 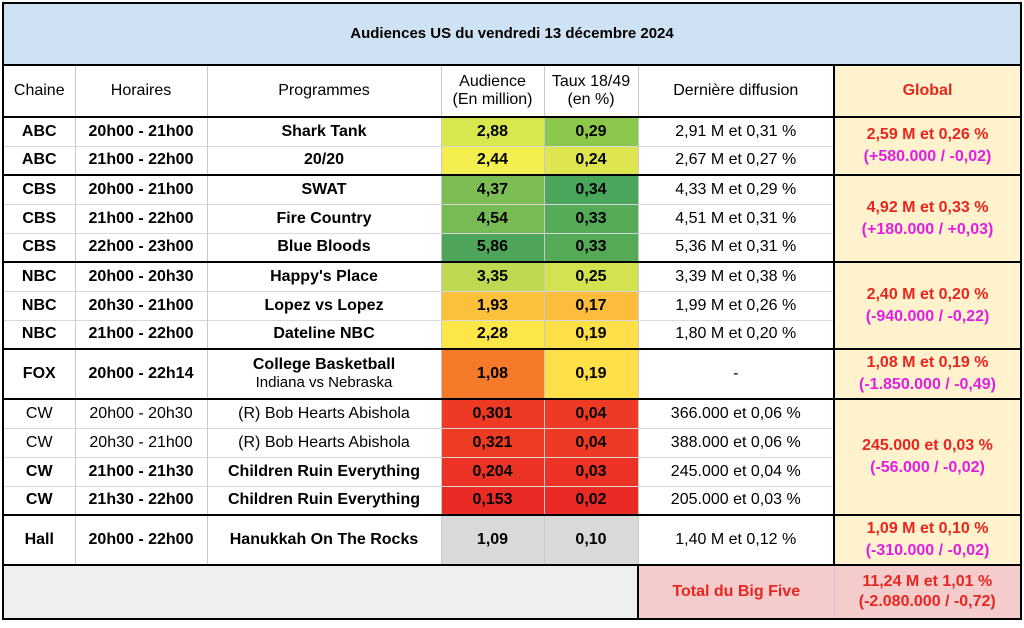 What do you see at coordinates (591, 305) in the screenshot?
I see `cell-taux: 0,17` at bounding box center [591, 305].